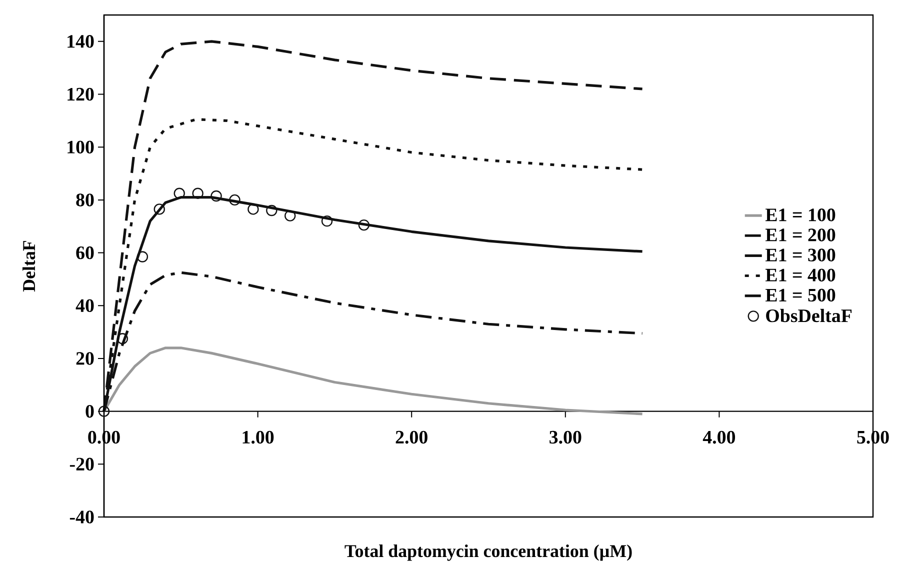  What do you see at coordinates (412, 437) in the screenshot?
I see `x-tick-label: 2.00` at bounding box center [412, 437].